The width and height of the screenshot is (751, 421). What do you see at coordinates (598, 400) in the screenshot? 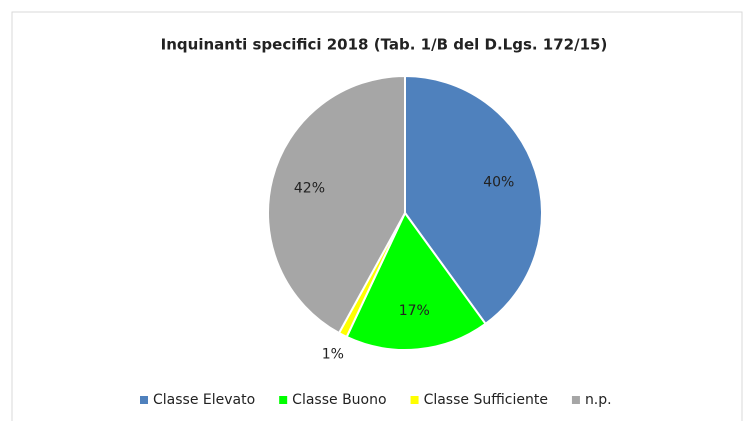
I see `legend-label: n.p.` at bounding box center [598, 400].